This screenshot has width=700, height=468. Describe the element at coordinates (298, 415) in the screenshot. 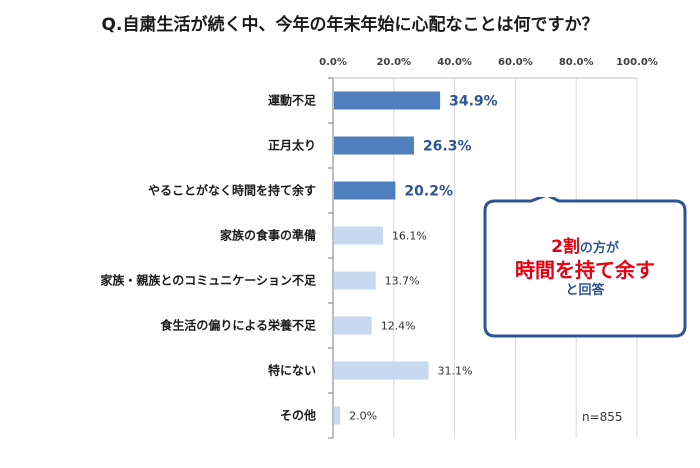

I see `category-label: その他` at that location.